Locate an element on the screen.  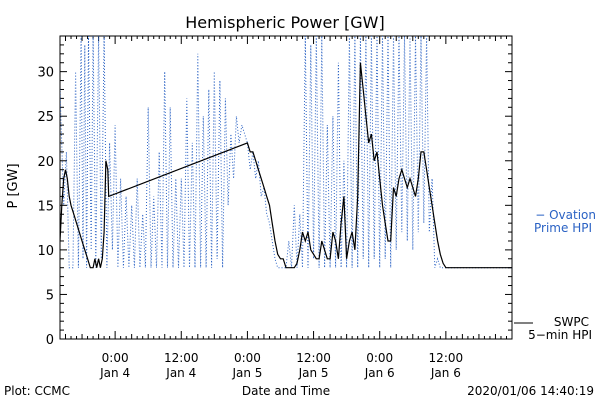
legend-ovation-line2: Prime HPI is located at coordinates (563, 228).